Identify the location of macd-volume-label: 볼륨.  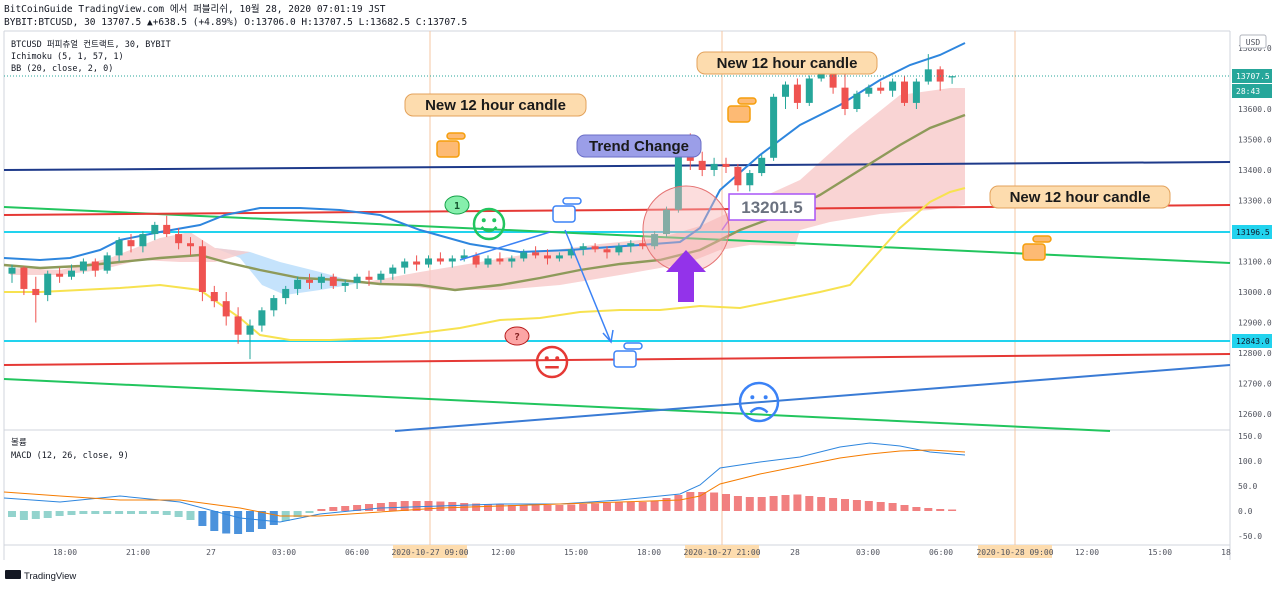
(19, 442).